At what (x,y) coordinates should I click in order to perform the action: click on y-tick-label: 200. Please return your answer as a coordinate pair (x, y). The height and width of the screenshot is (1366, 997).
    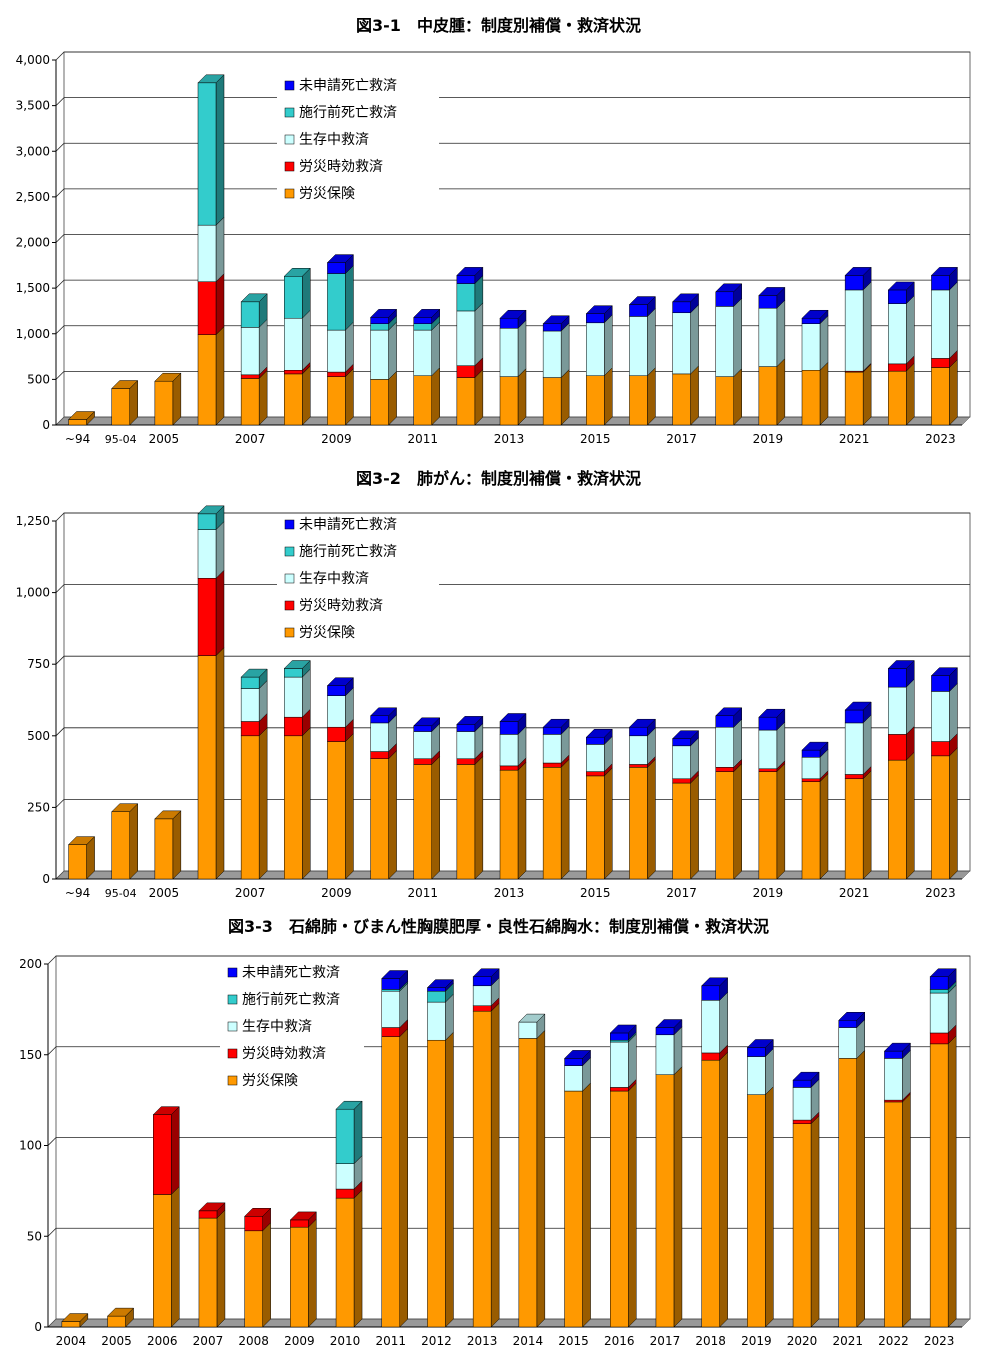
    Looking at the image, I should click on (30, 964).